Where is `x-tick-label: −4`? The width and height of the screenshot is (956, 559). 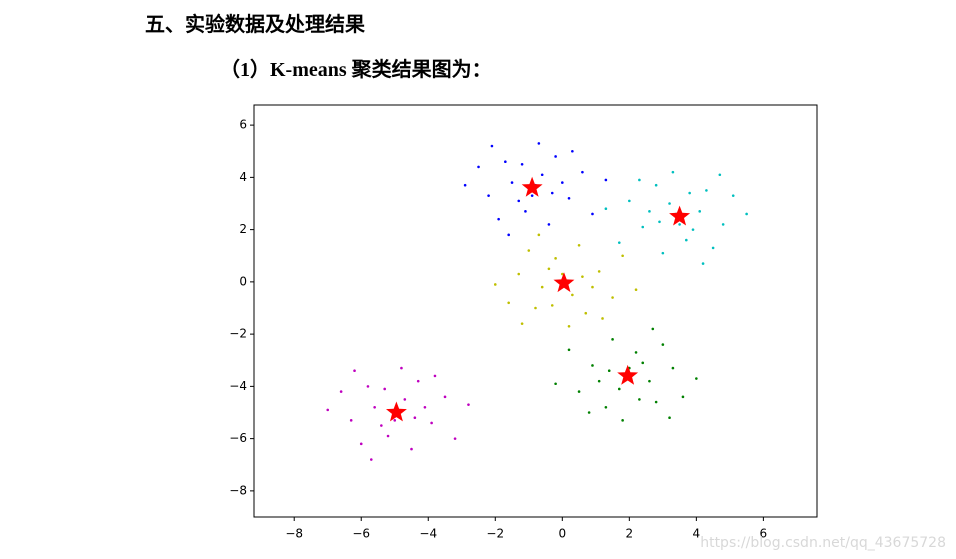 x-tick-label: −4 is located at coordinates (428, 534).